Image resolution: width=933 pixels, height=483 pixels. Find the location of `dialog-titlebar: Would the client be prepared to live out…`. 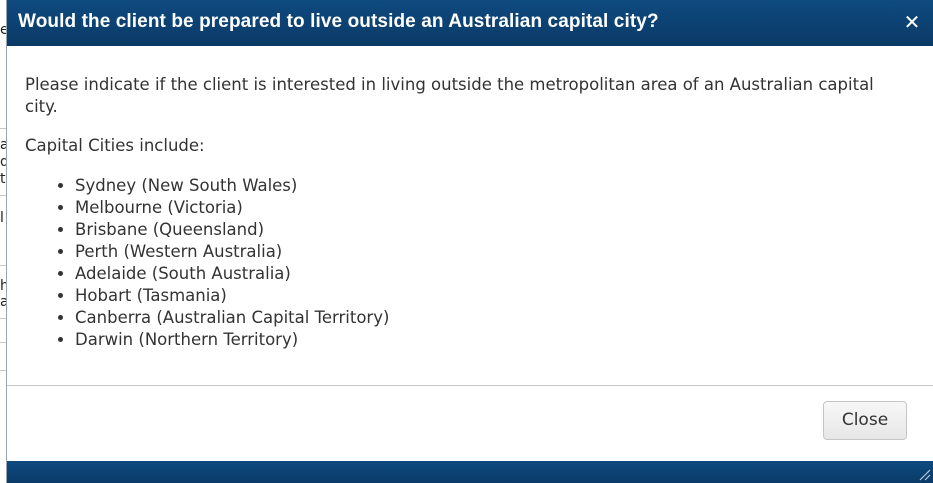

dialog-titlebar: Would the client be prepared to live out… is located at coordinates (470, 23).